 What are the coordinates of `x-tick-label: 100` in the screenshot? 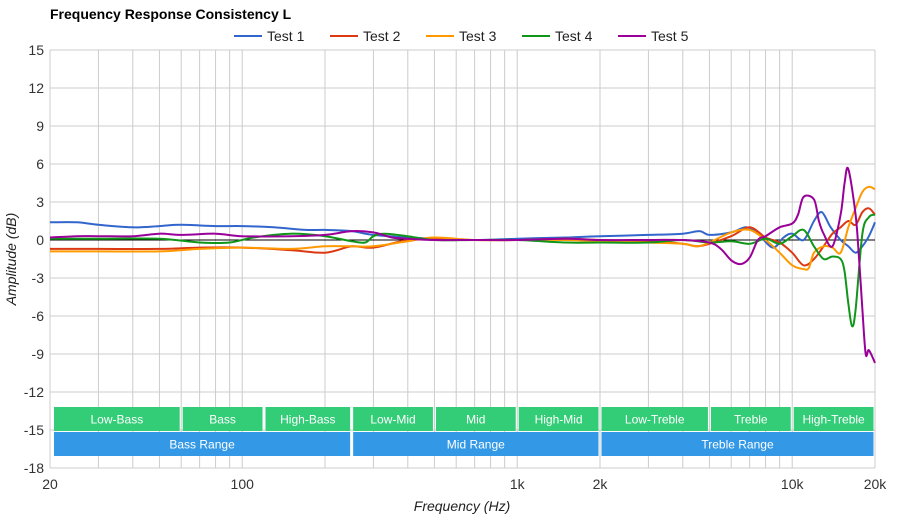 It's located at (243, 484).